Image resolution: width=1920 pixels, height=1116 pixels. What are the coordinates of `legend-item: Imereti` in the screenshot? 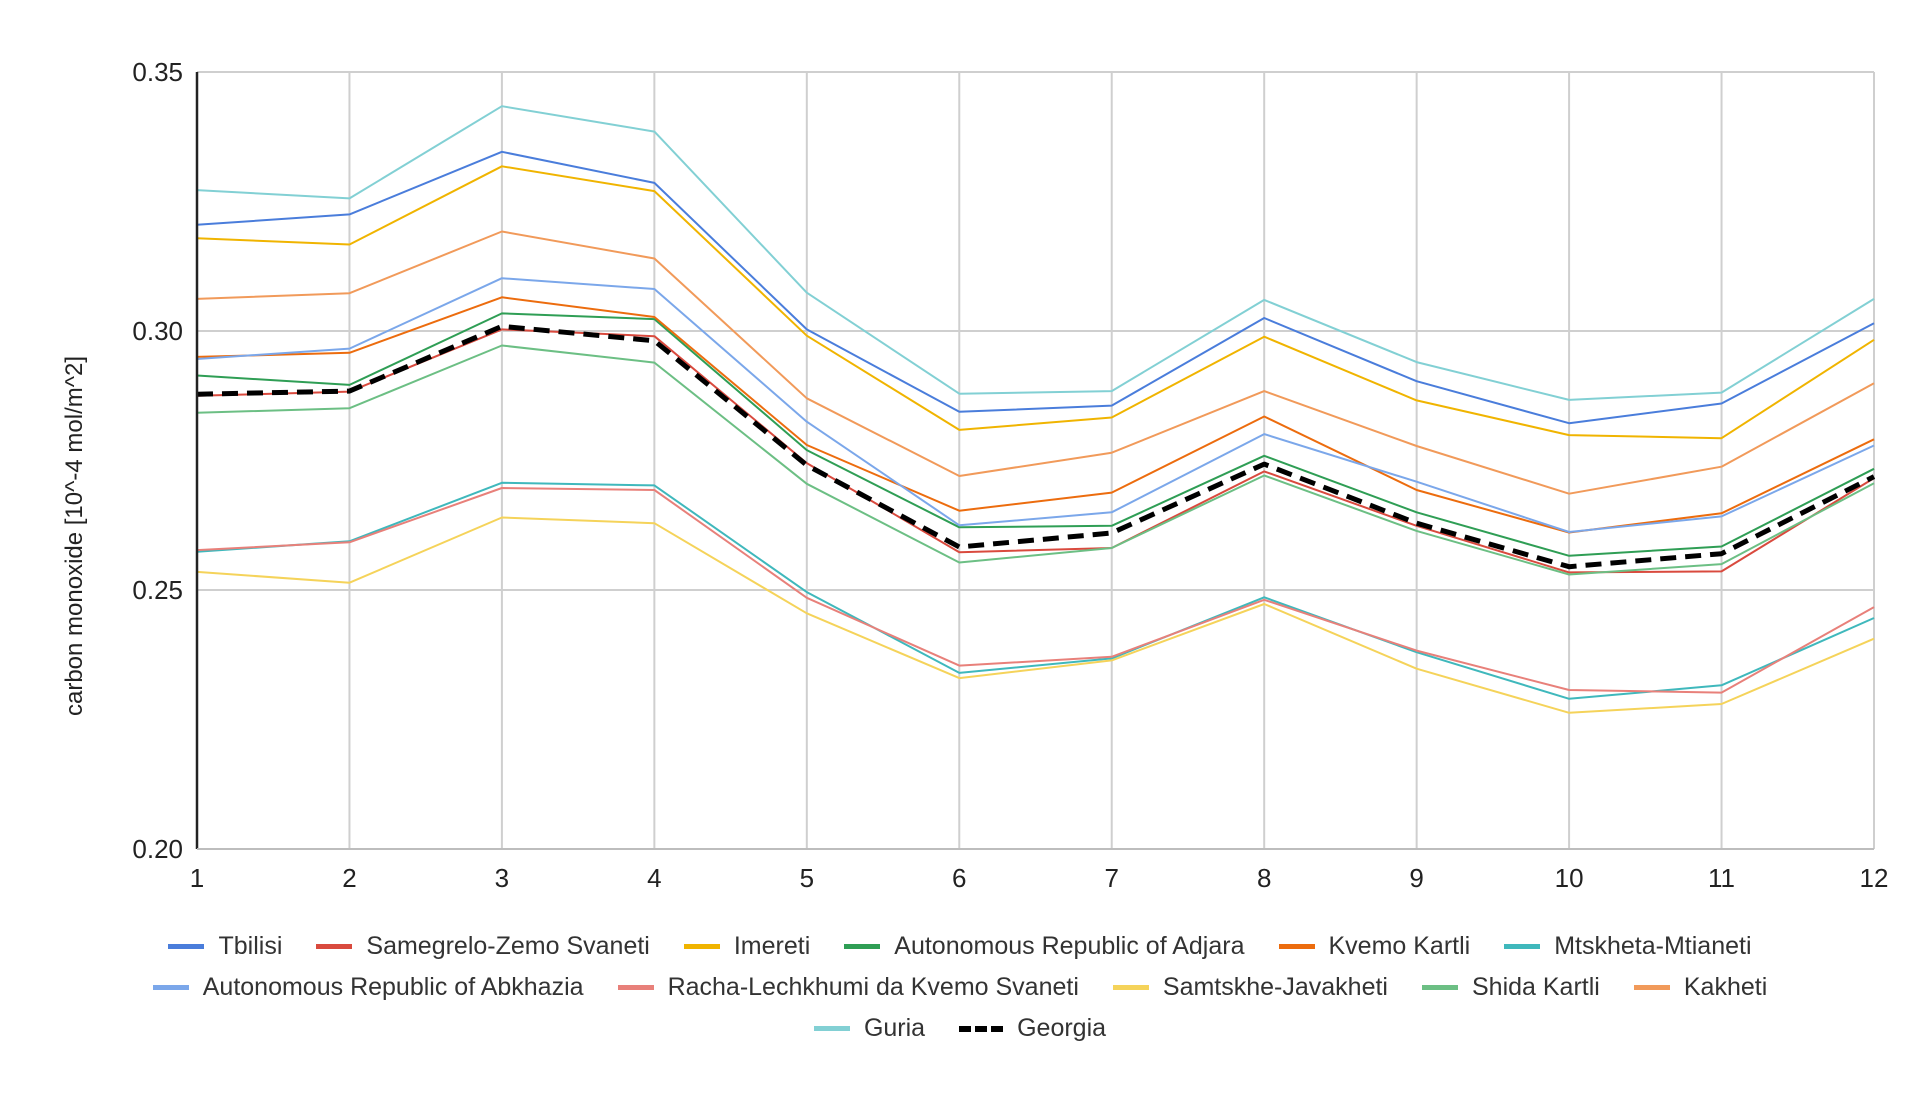 It's located at (747, 946).